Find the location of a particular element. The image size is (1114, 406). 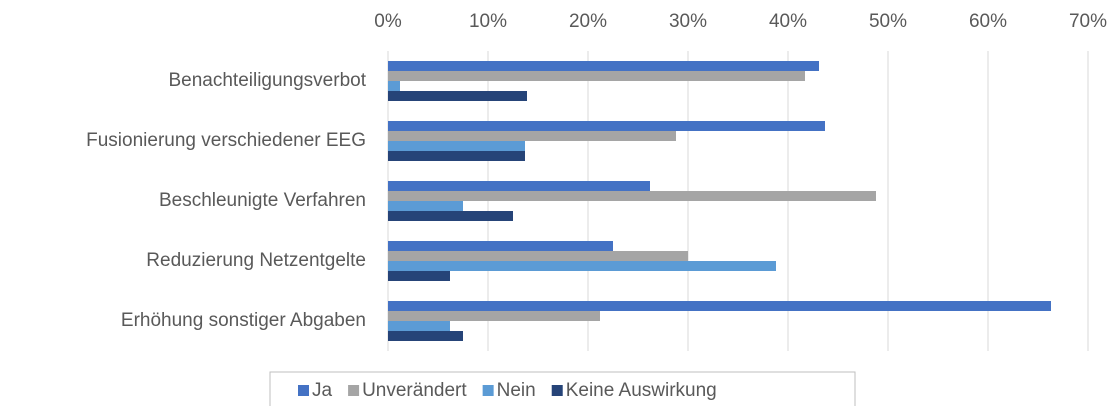

x-tick-label: 10% is located at coordinates (488, 21).